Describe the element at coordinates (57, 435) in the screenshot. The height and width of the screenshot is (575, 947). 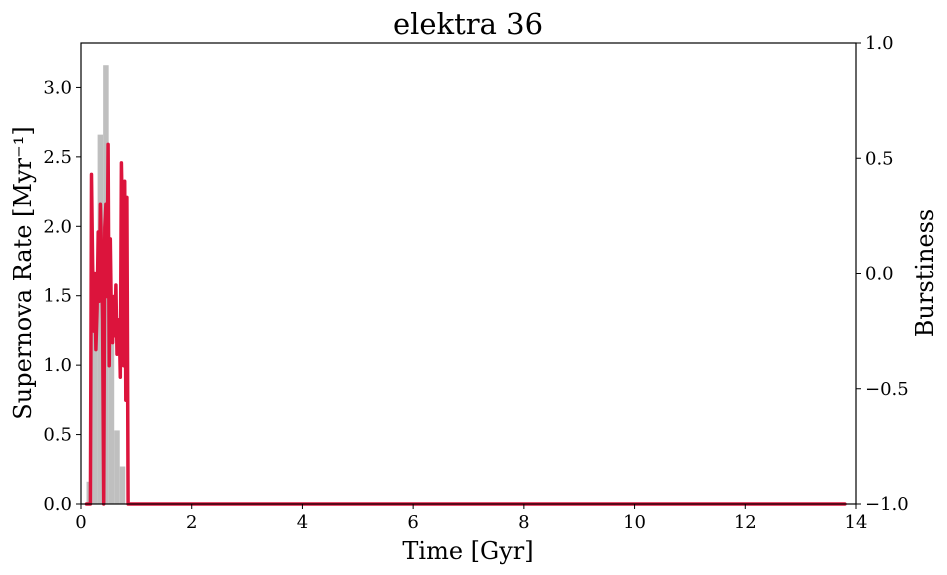
I see `y-tick-label: 0.5` at that location.